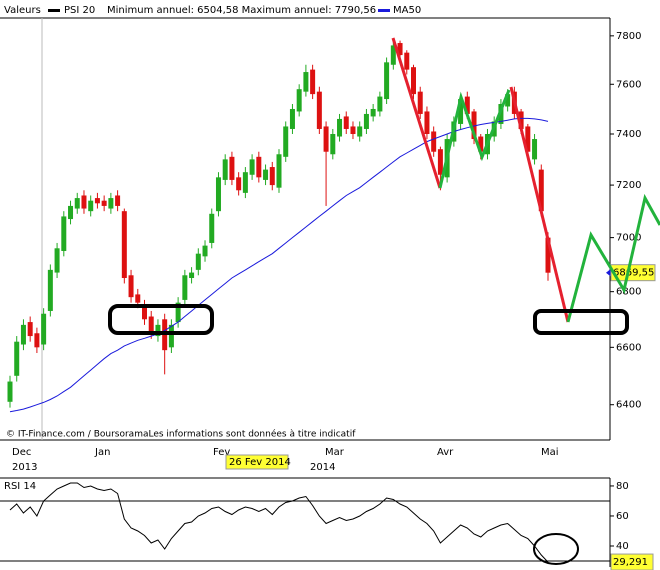 Image resolution: width=660 pixels, height=570 pixels. I want to click on y-tick-label: 7800, so click(628, 36).